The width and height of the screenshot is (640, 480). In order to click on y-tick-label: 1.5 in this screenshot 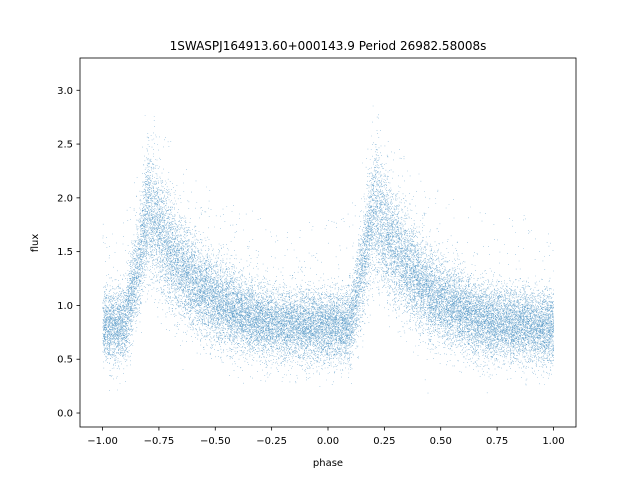, I will do `click(65, 252)`.